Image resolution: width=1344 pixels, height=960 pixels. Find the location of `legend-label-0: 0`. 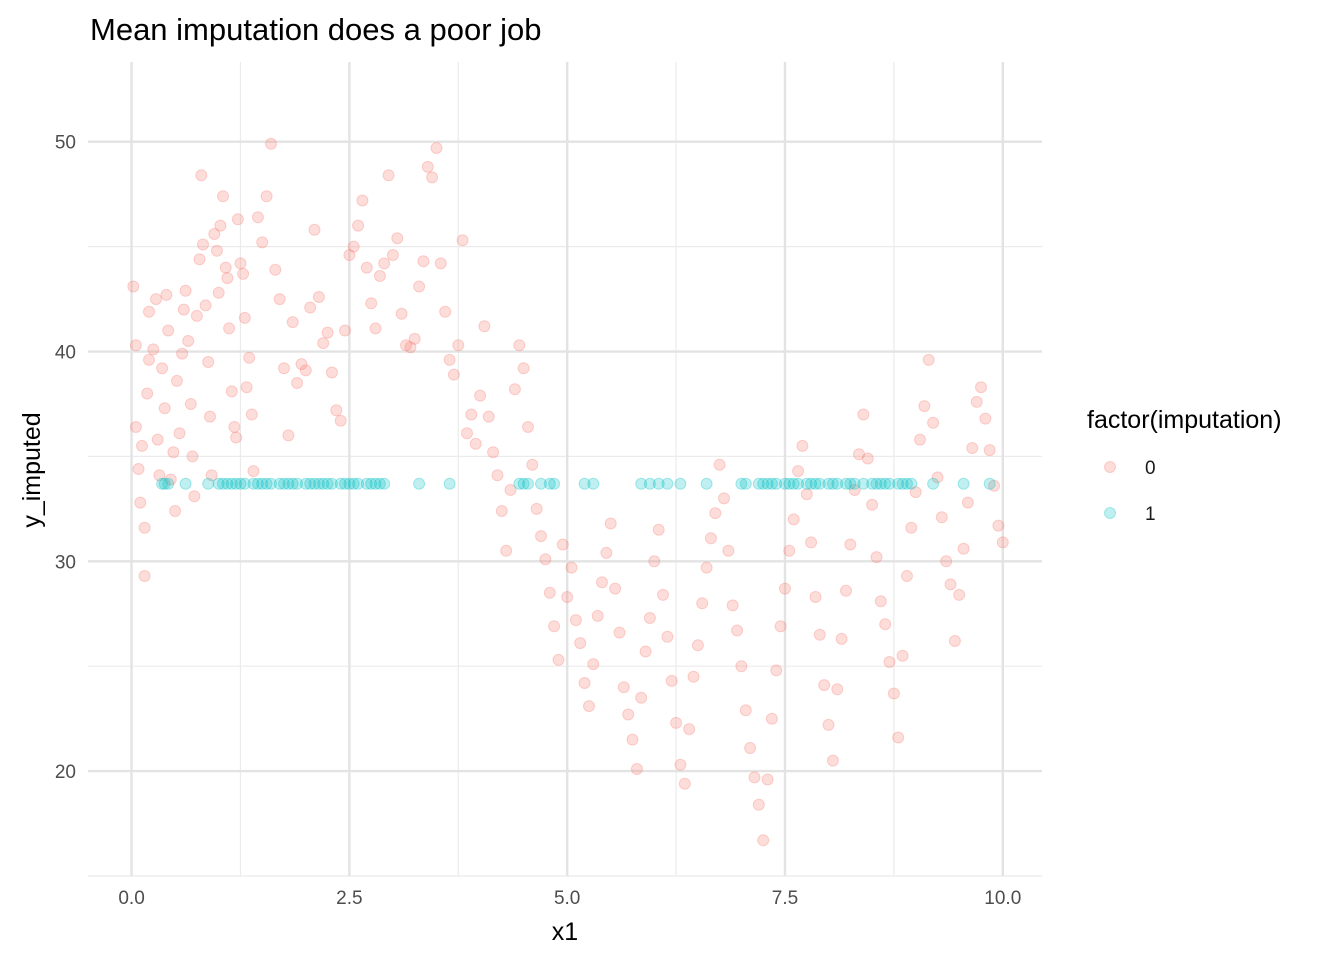

legend-label-0: 0 is located at coordinates (1150, 468).